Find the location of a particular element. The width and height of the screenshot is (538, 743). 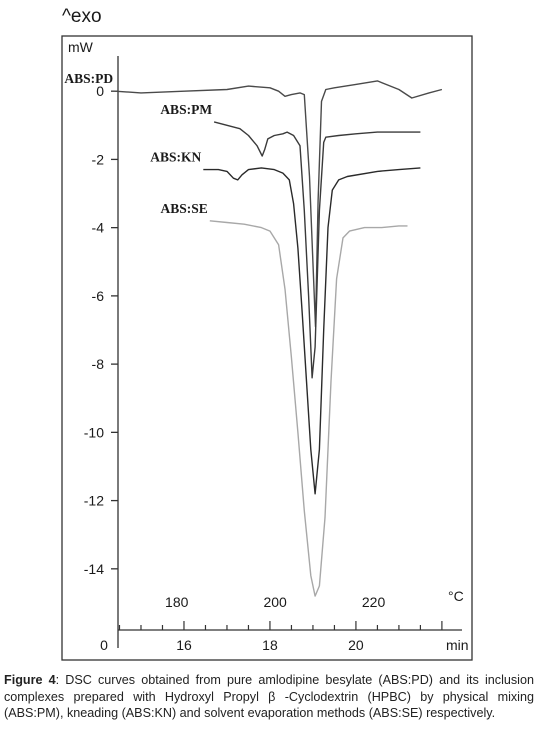

x-temp-tick-label: 200 is located at coordinates (275, 602).